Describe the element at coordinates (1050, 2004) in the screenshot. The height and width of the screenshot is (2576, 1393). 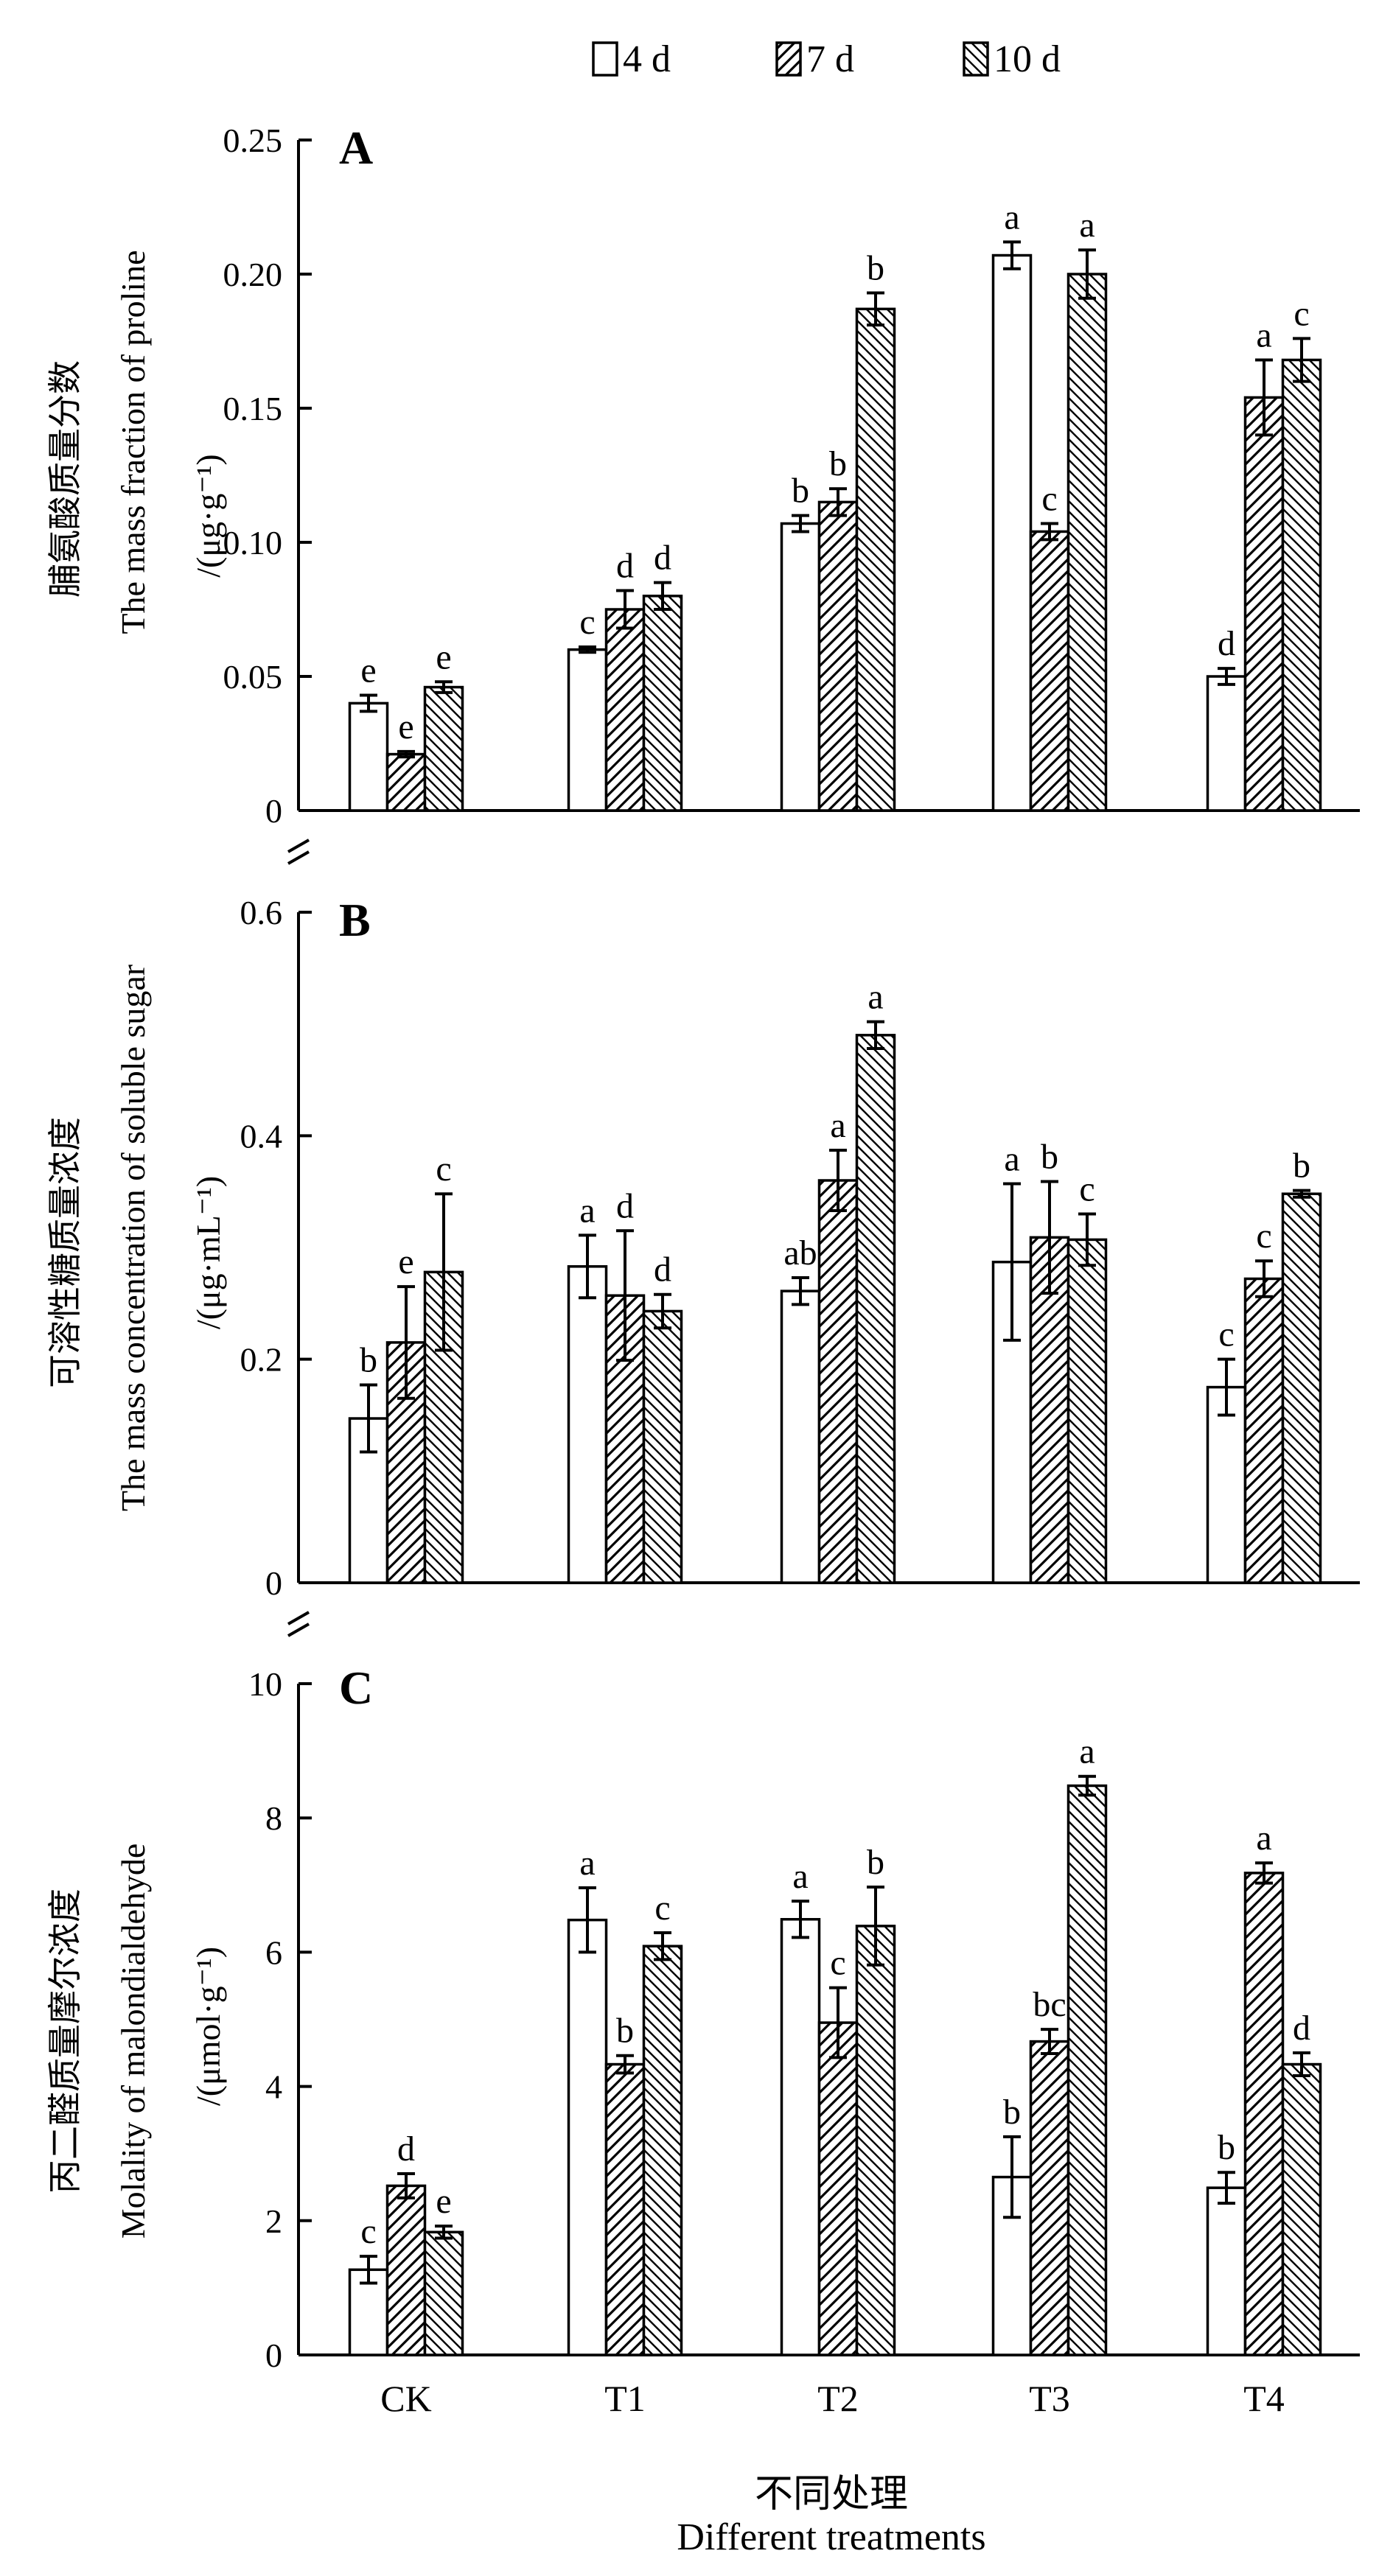
I see `significance-letter: bc` at that location.